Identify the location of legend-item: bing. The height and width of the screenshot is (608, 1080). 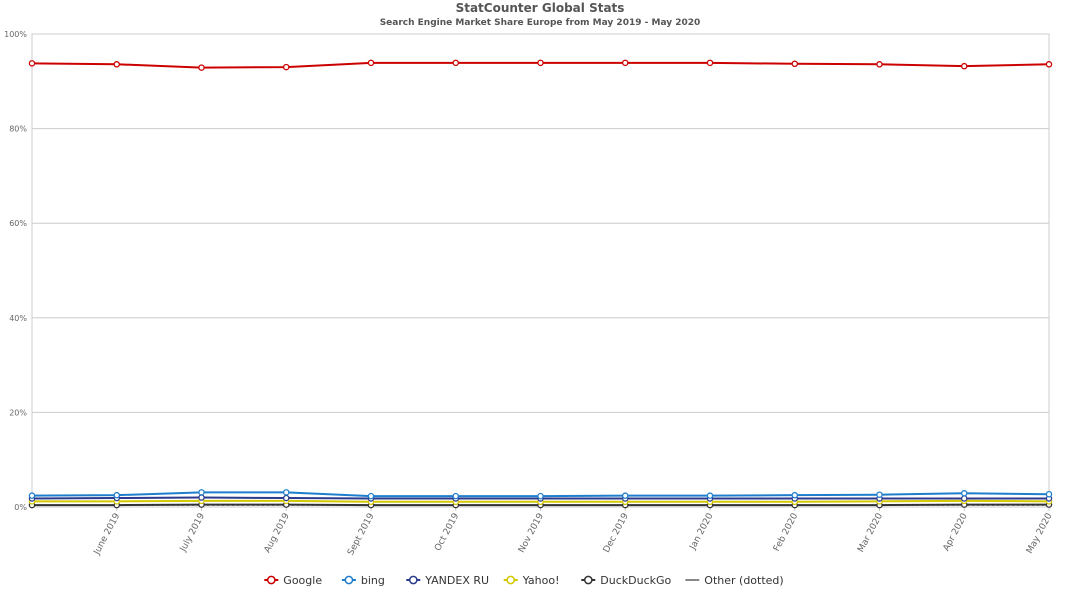
(363, 580).